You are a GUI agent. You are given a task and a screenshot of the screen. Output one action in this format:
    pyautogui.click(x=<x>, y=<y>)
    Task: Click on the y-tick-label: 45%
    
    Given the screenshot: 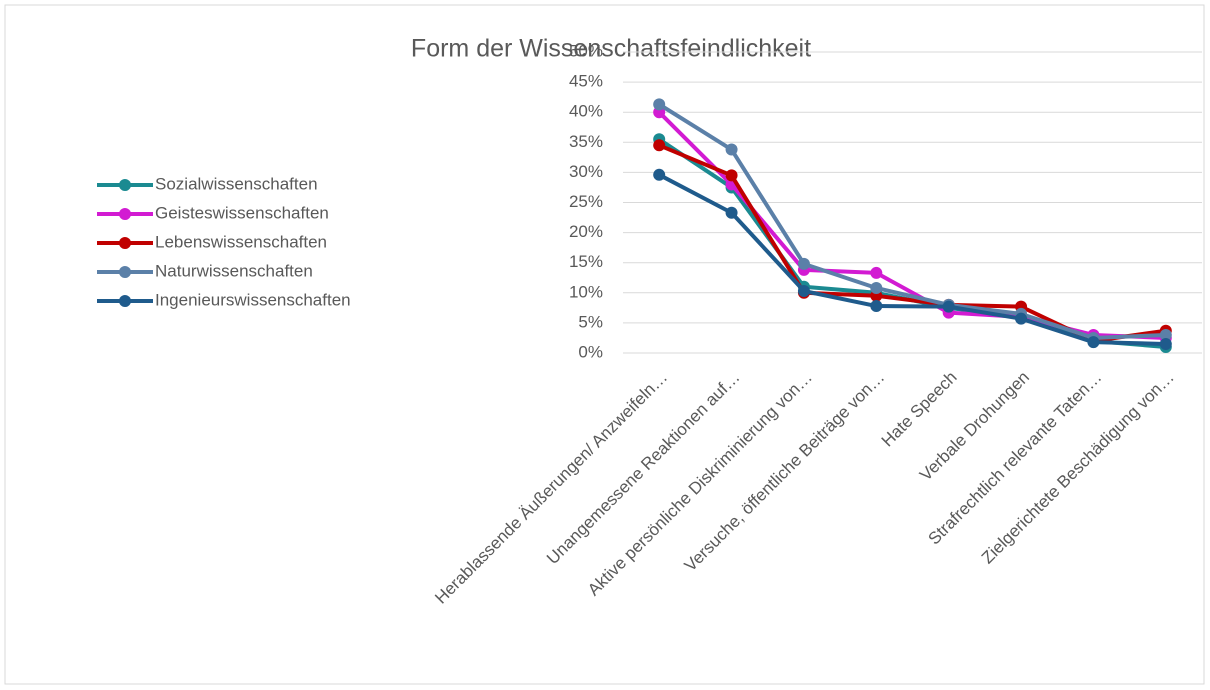 What is the action you would take?
    pyautogui.click(x=586, y=81)
    